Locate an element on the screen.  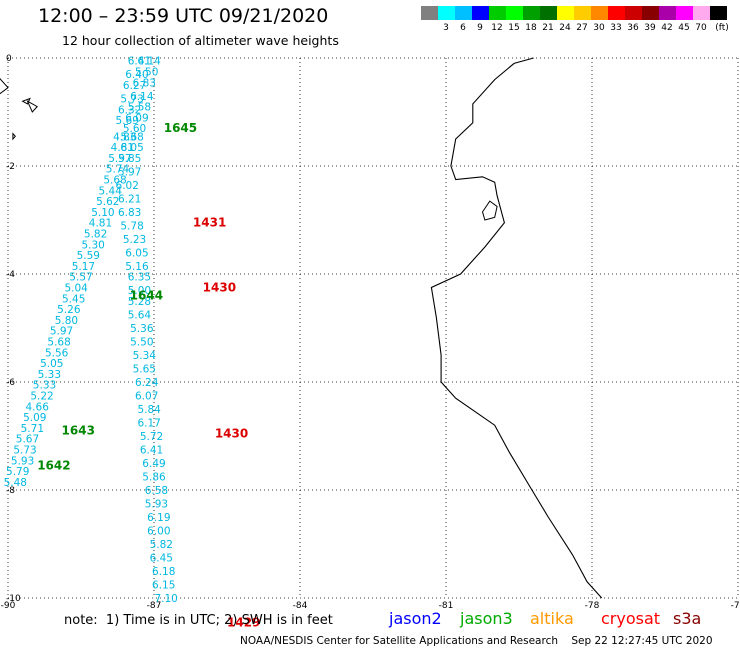
legend-label: 33 is located at coordinates (616, 28).